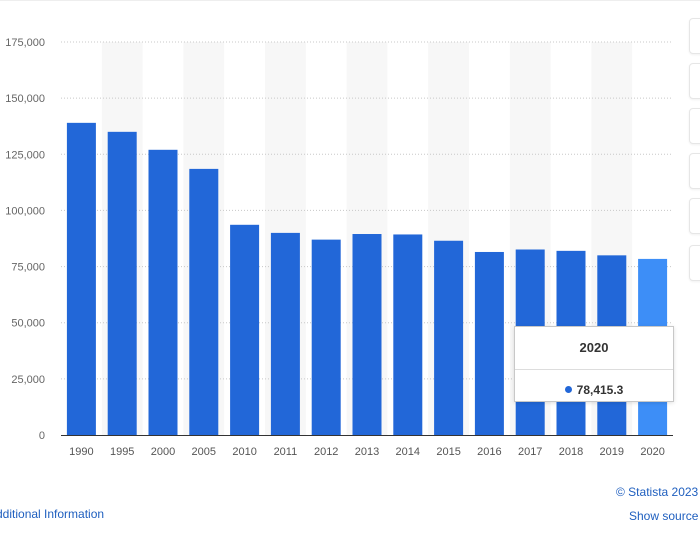  What do you see at coordinates (122, 452) in the screenshot?
I see `x-tick-label: 1995` at bounding box center [122, 452].